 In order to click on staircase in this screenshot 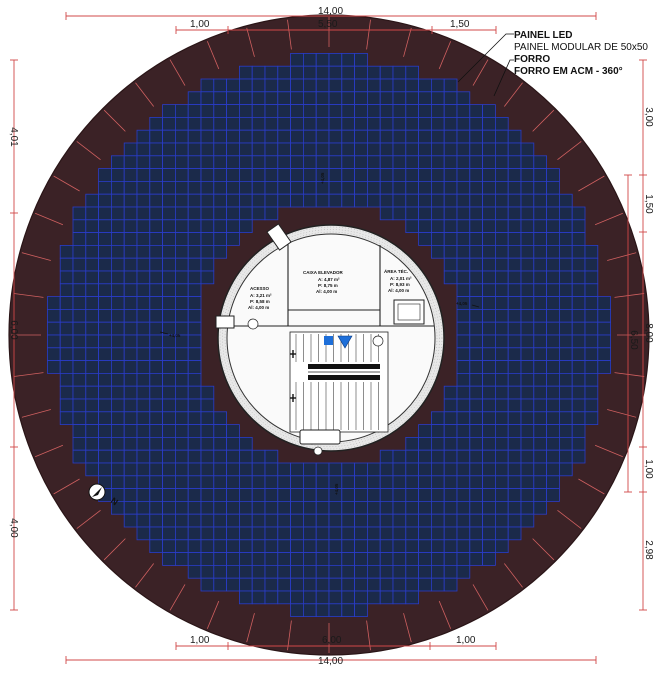, I will do `click(339, 382)`.